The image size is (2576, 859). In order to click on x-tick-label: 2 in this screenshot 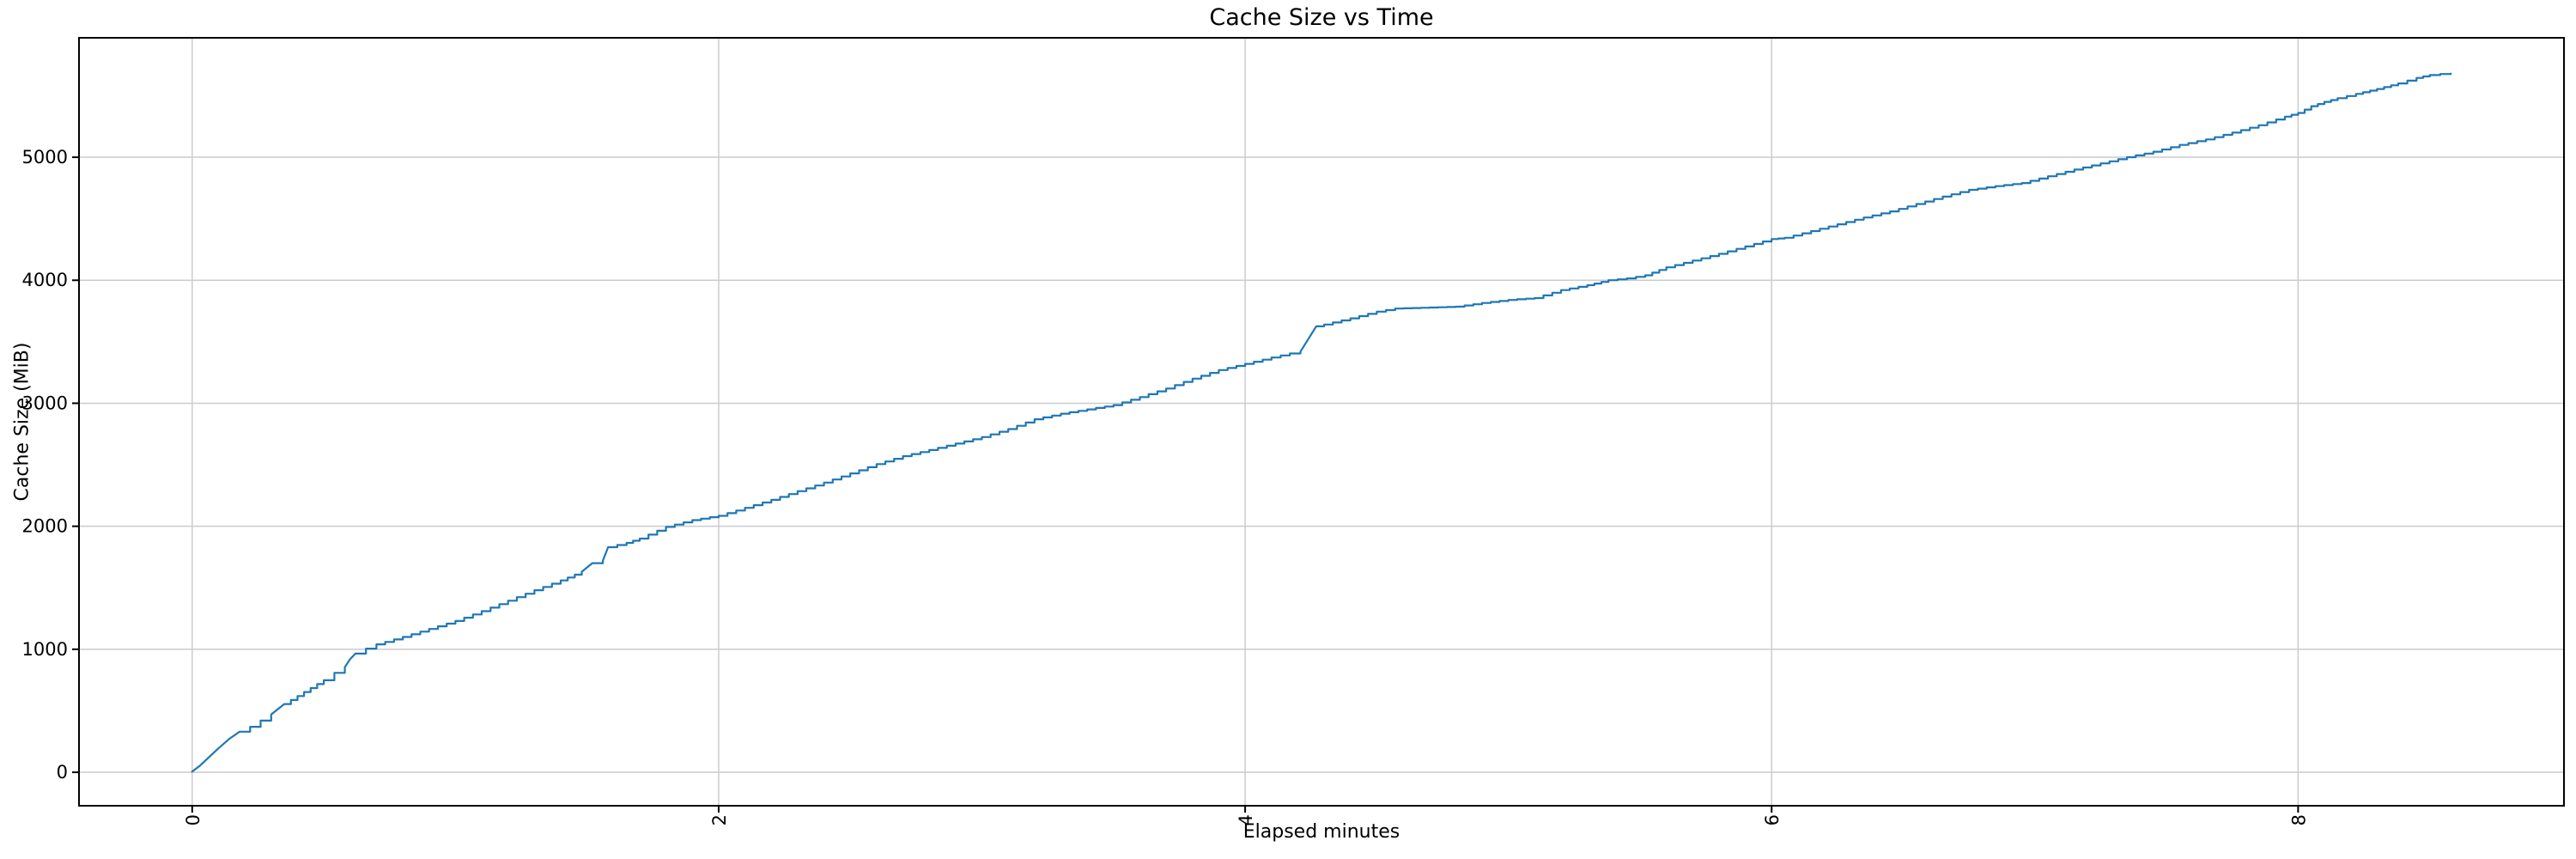, I will do `click(719, 819)`.